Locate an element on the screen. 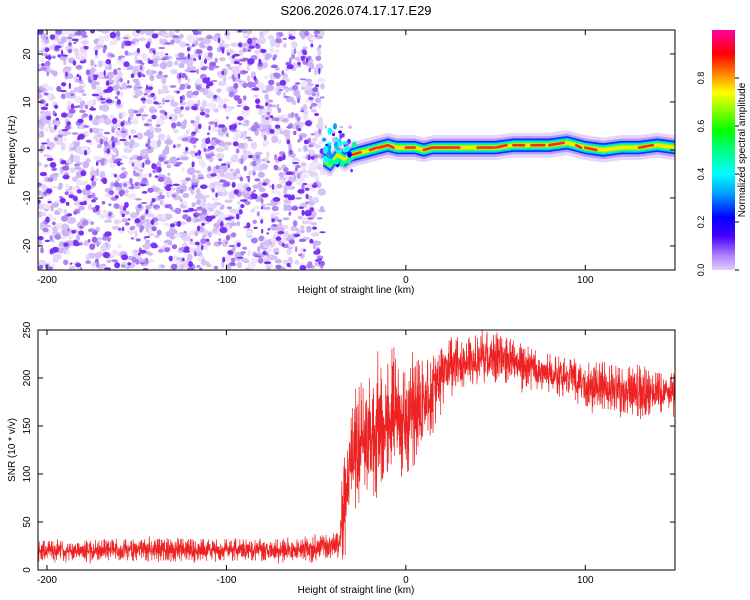 The width and height of the screenshot is (750, 600). colorbar-scale is located at coordinates (723, 150).